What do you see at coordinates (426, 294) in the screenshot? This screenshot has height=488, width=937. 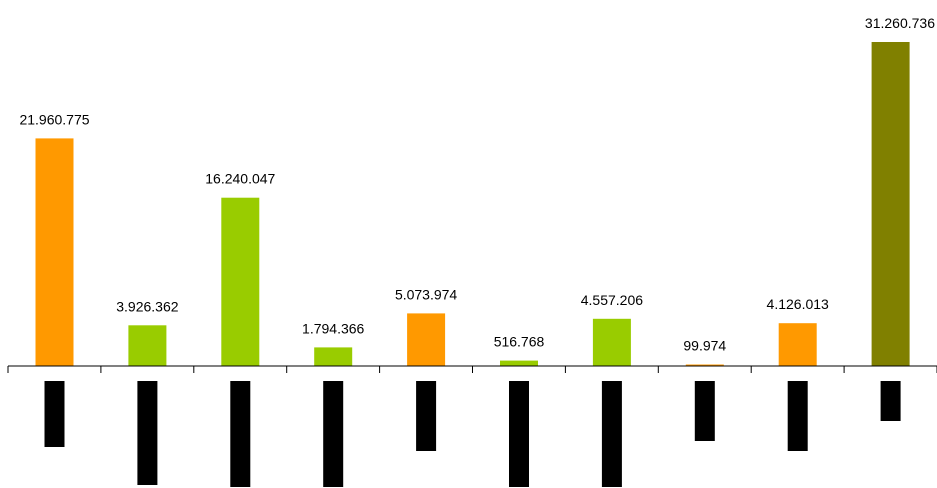 I see `bar-value-label: 5.073.974` at bounding box center [426, 294].